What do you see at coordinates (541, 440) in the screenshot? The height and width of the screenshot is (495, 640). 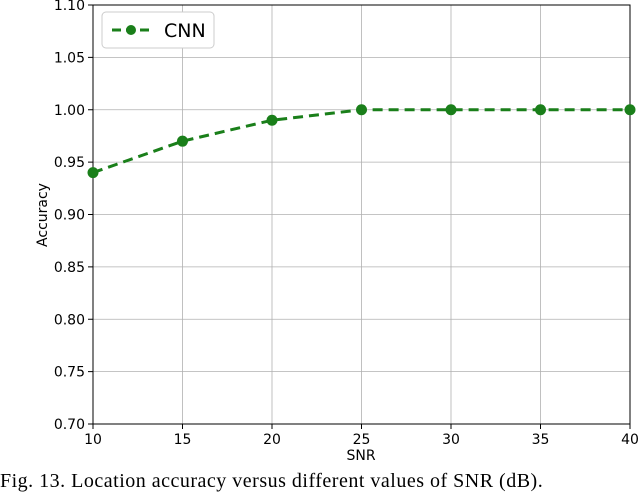 I see `x-tick-label: 35` at bounding box center [541, 440].